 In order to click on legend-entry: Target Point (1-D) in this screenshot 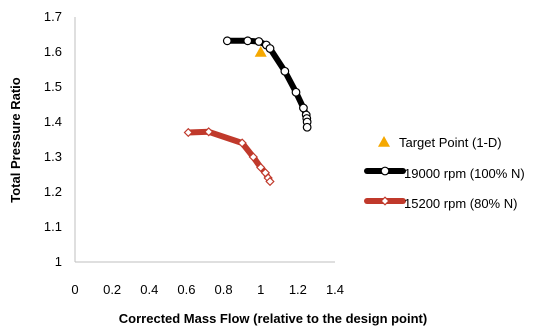, I will do `click(440, 142)`.